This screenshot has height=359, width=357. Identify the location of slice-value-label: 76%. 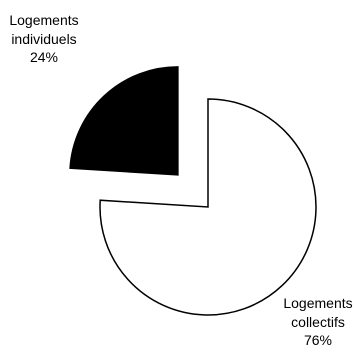
(318, 340).